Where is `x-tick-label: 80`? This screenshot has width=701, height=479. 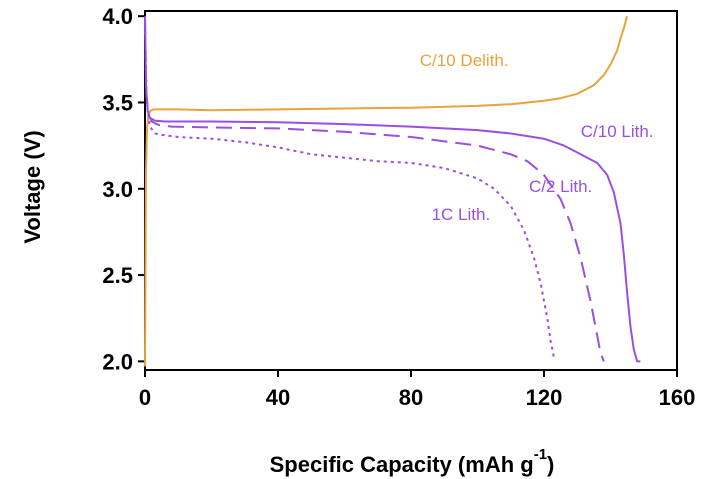
x-tick-label: 80 is located at coordinates (411, 397).